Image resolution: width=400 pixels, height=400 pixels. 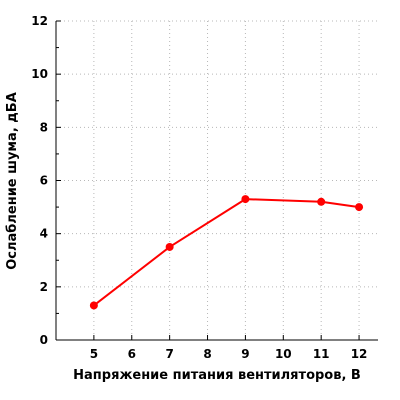 What do you see at coordinates (207, 354) in the screenshot?
I see `x-tick-label-8: 8` at bounding box center [207, 354].